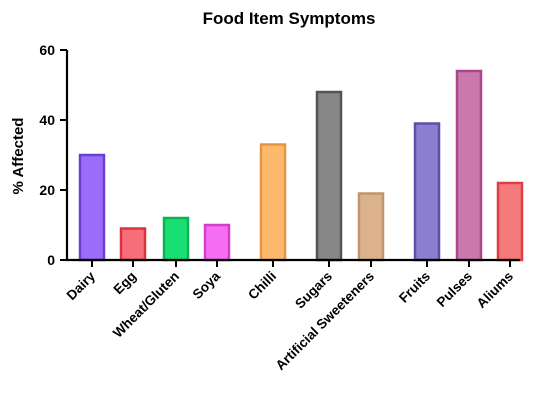 The height and width of the screenshot is (400, 550). Describe the element at coordinates (510, 221) in the screenshot. I see `bar-aliums` at that location.